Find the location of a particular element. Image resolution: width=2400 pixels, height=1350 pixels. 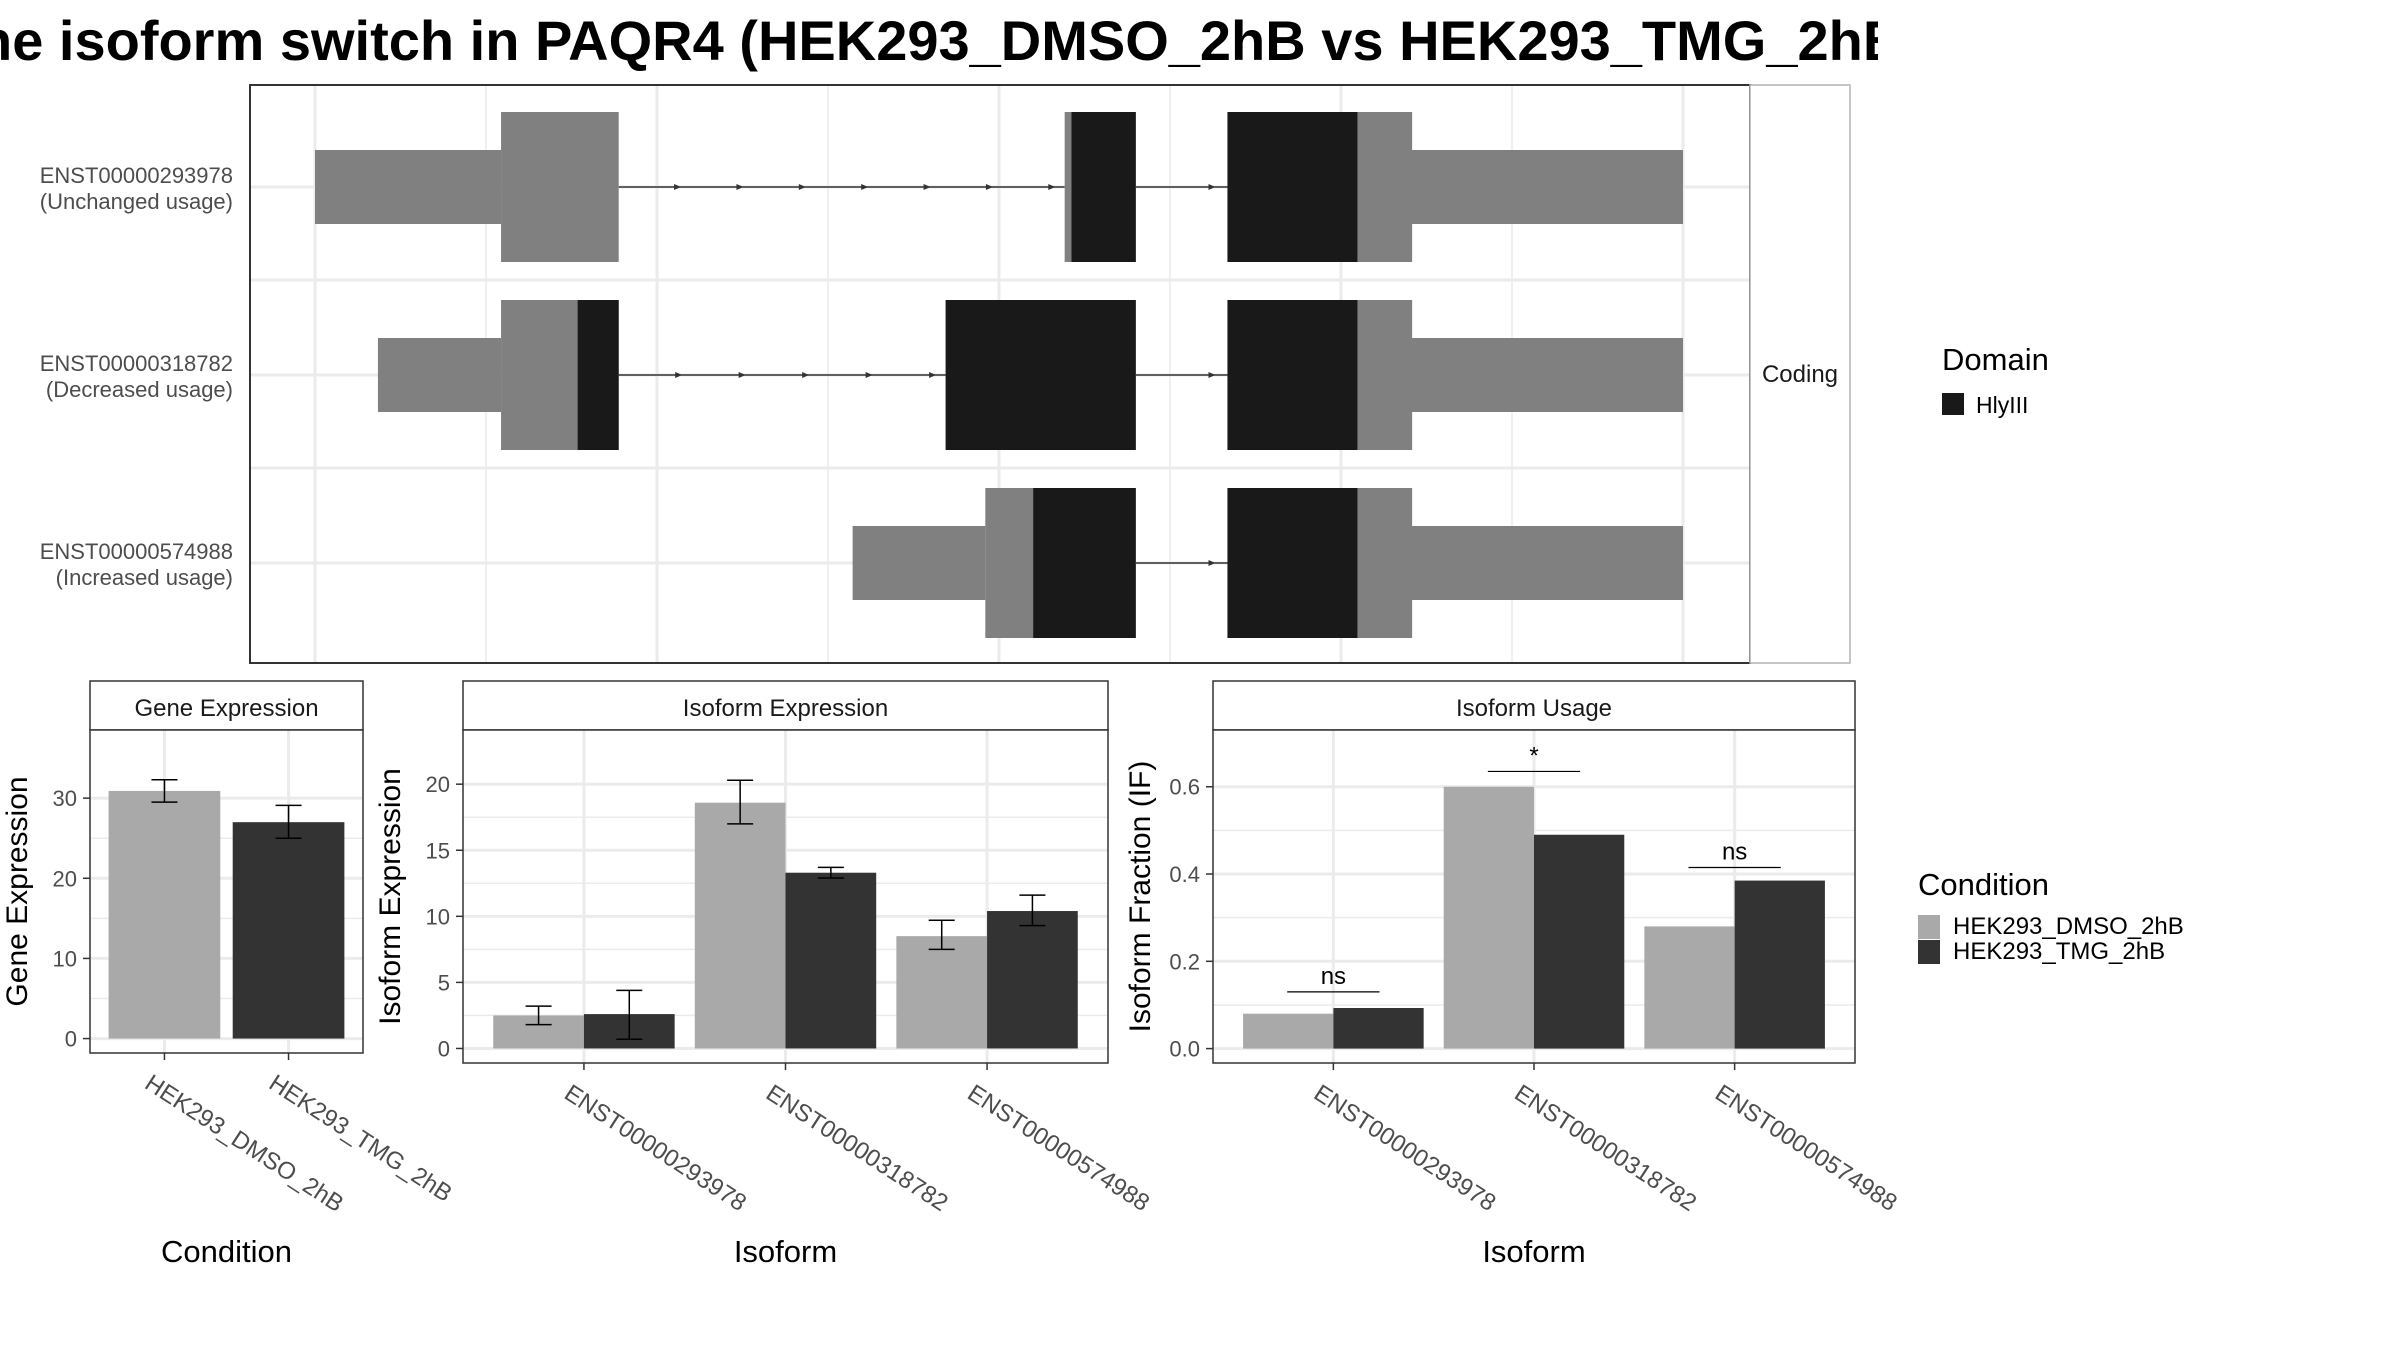

facet-strip is located at coordinates (1800, 374).